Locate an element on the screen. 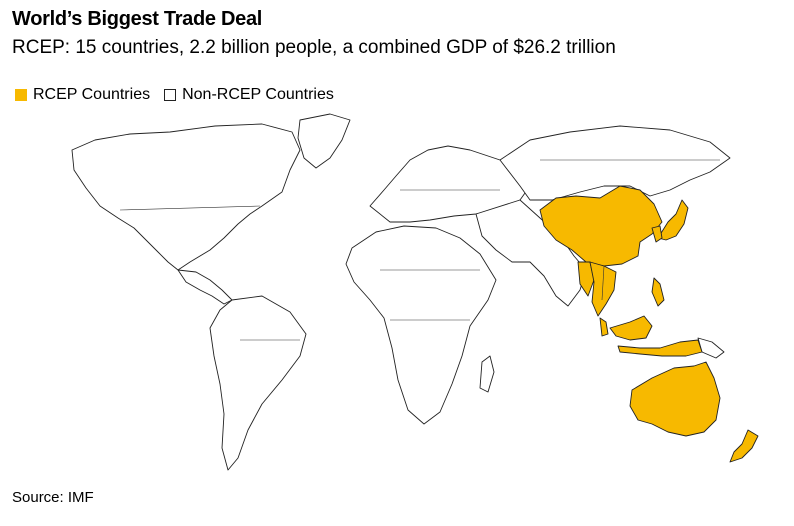  country-australia is located at coordinates (675, 399).